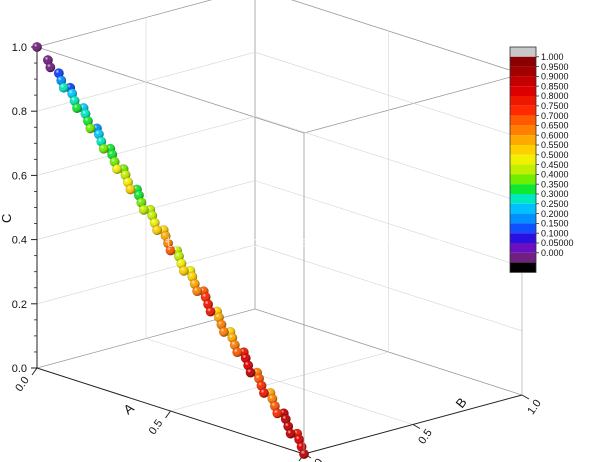 This screenshot has height=462, width=590. What do you see at coordinates (525, 397) in the screenshot?
I see `y-tick` at bounding box center [525, 397].